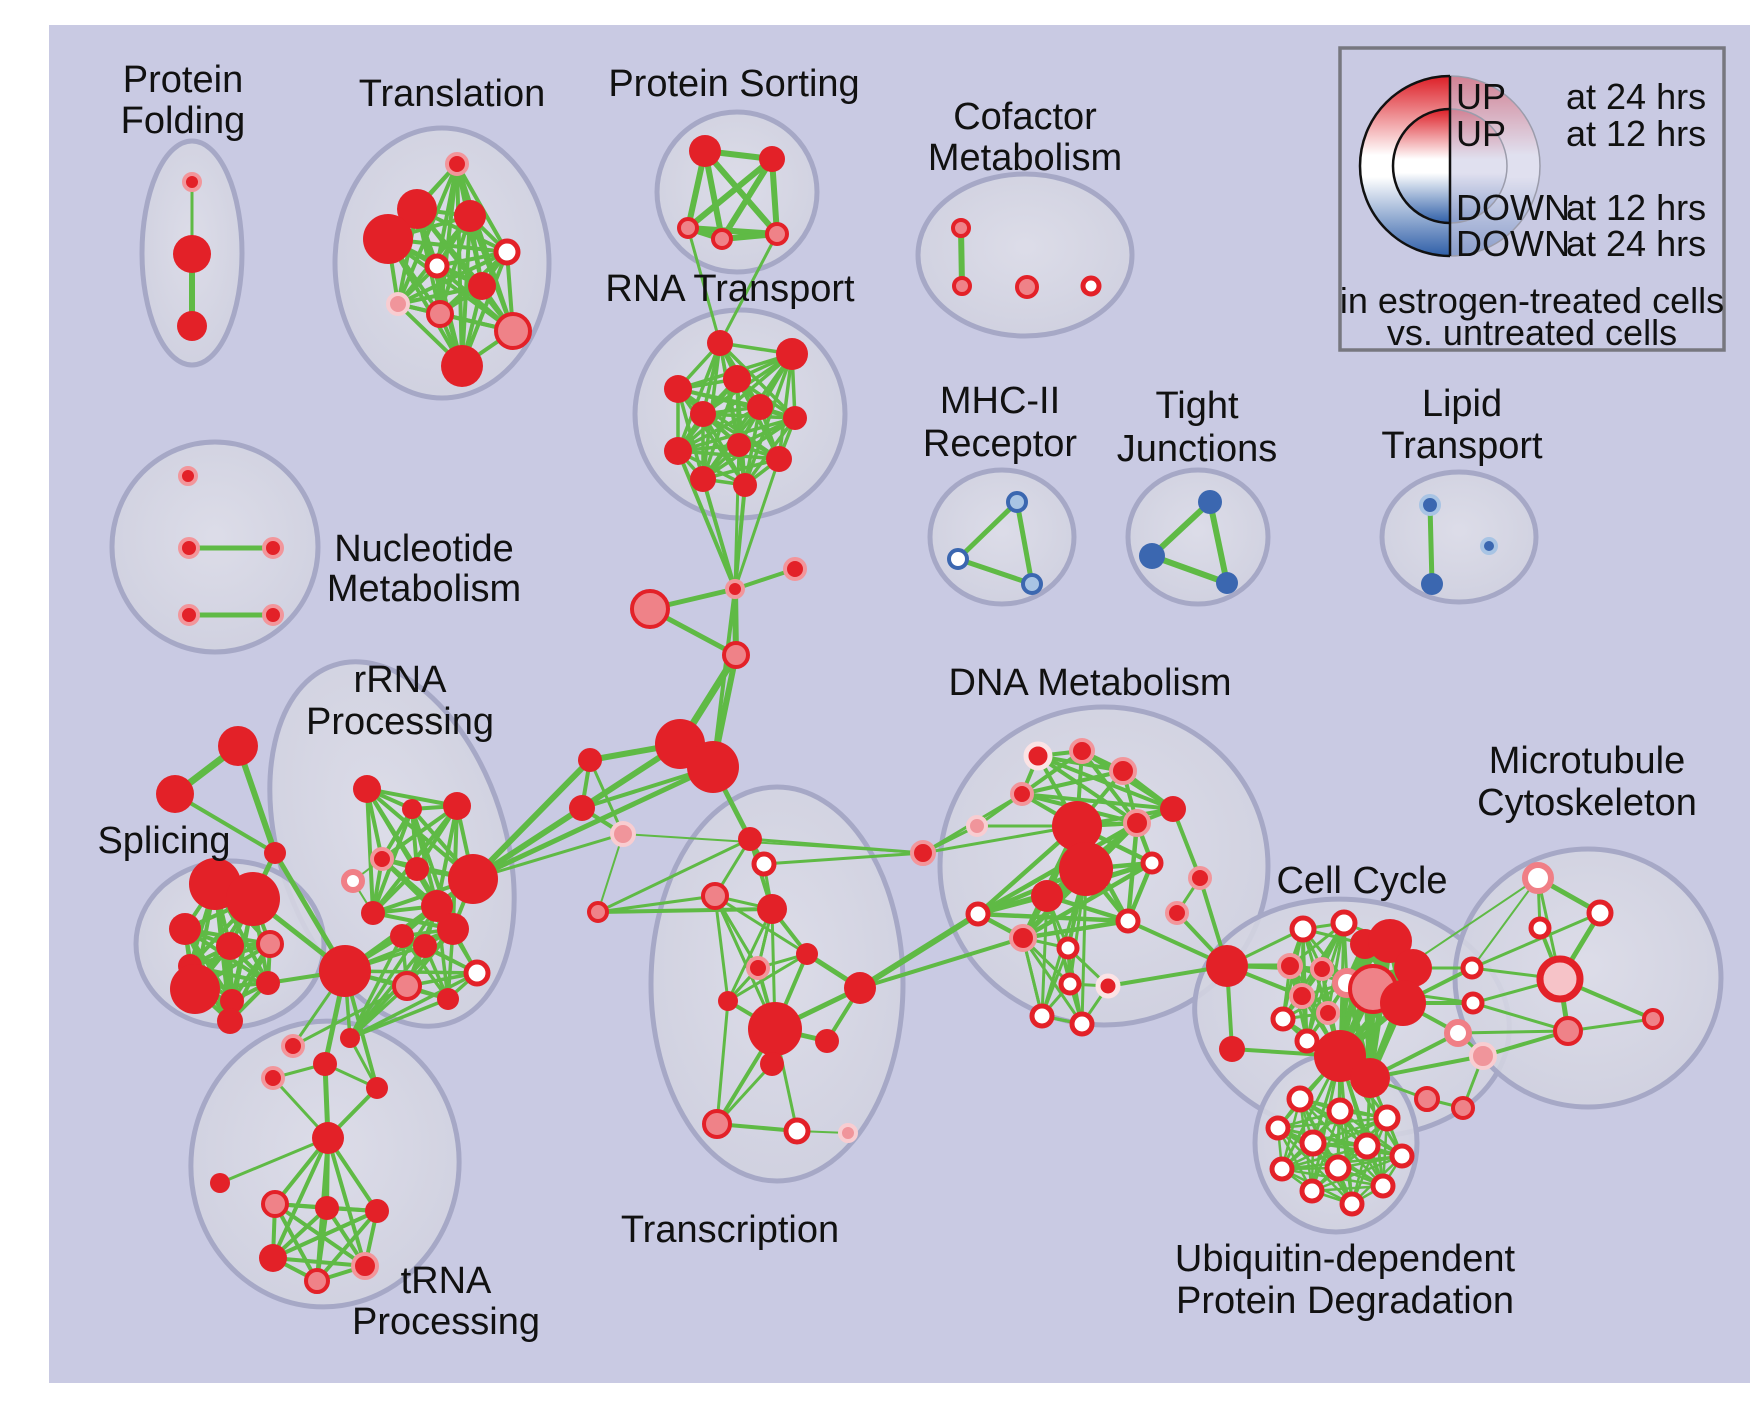 The height and width of the screenshot is (1408, 1750). I want to click on network-node-rt3, so click(737, 379).